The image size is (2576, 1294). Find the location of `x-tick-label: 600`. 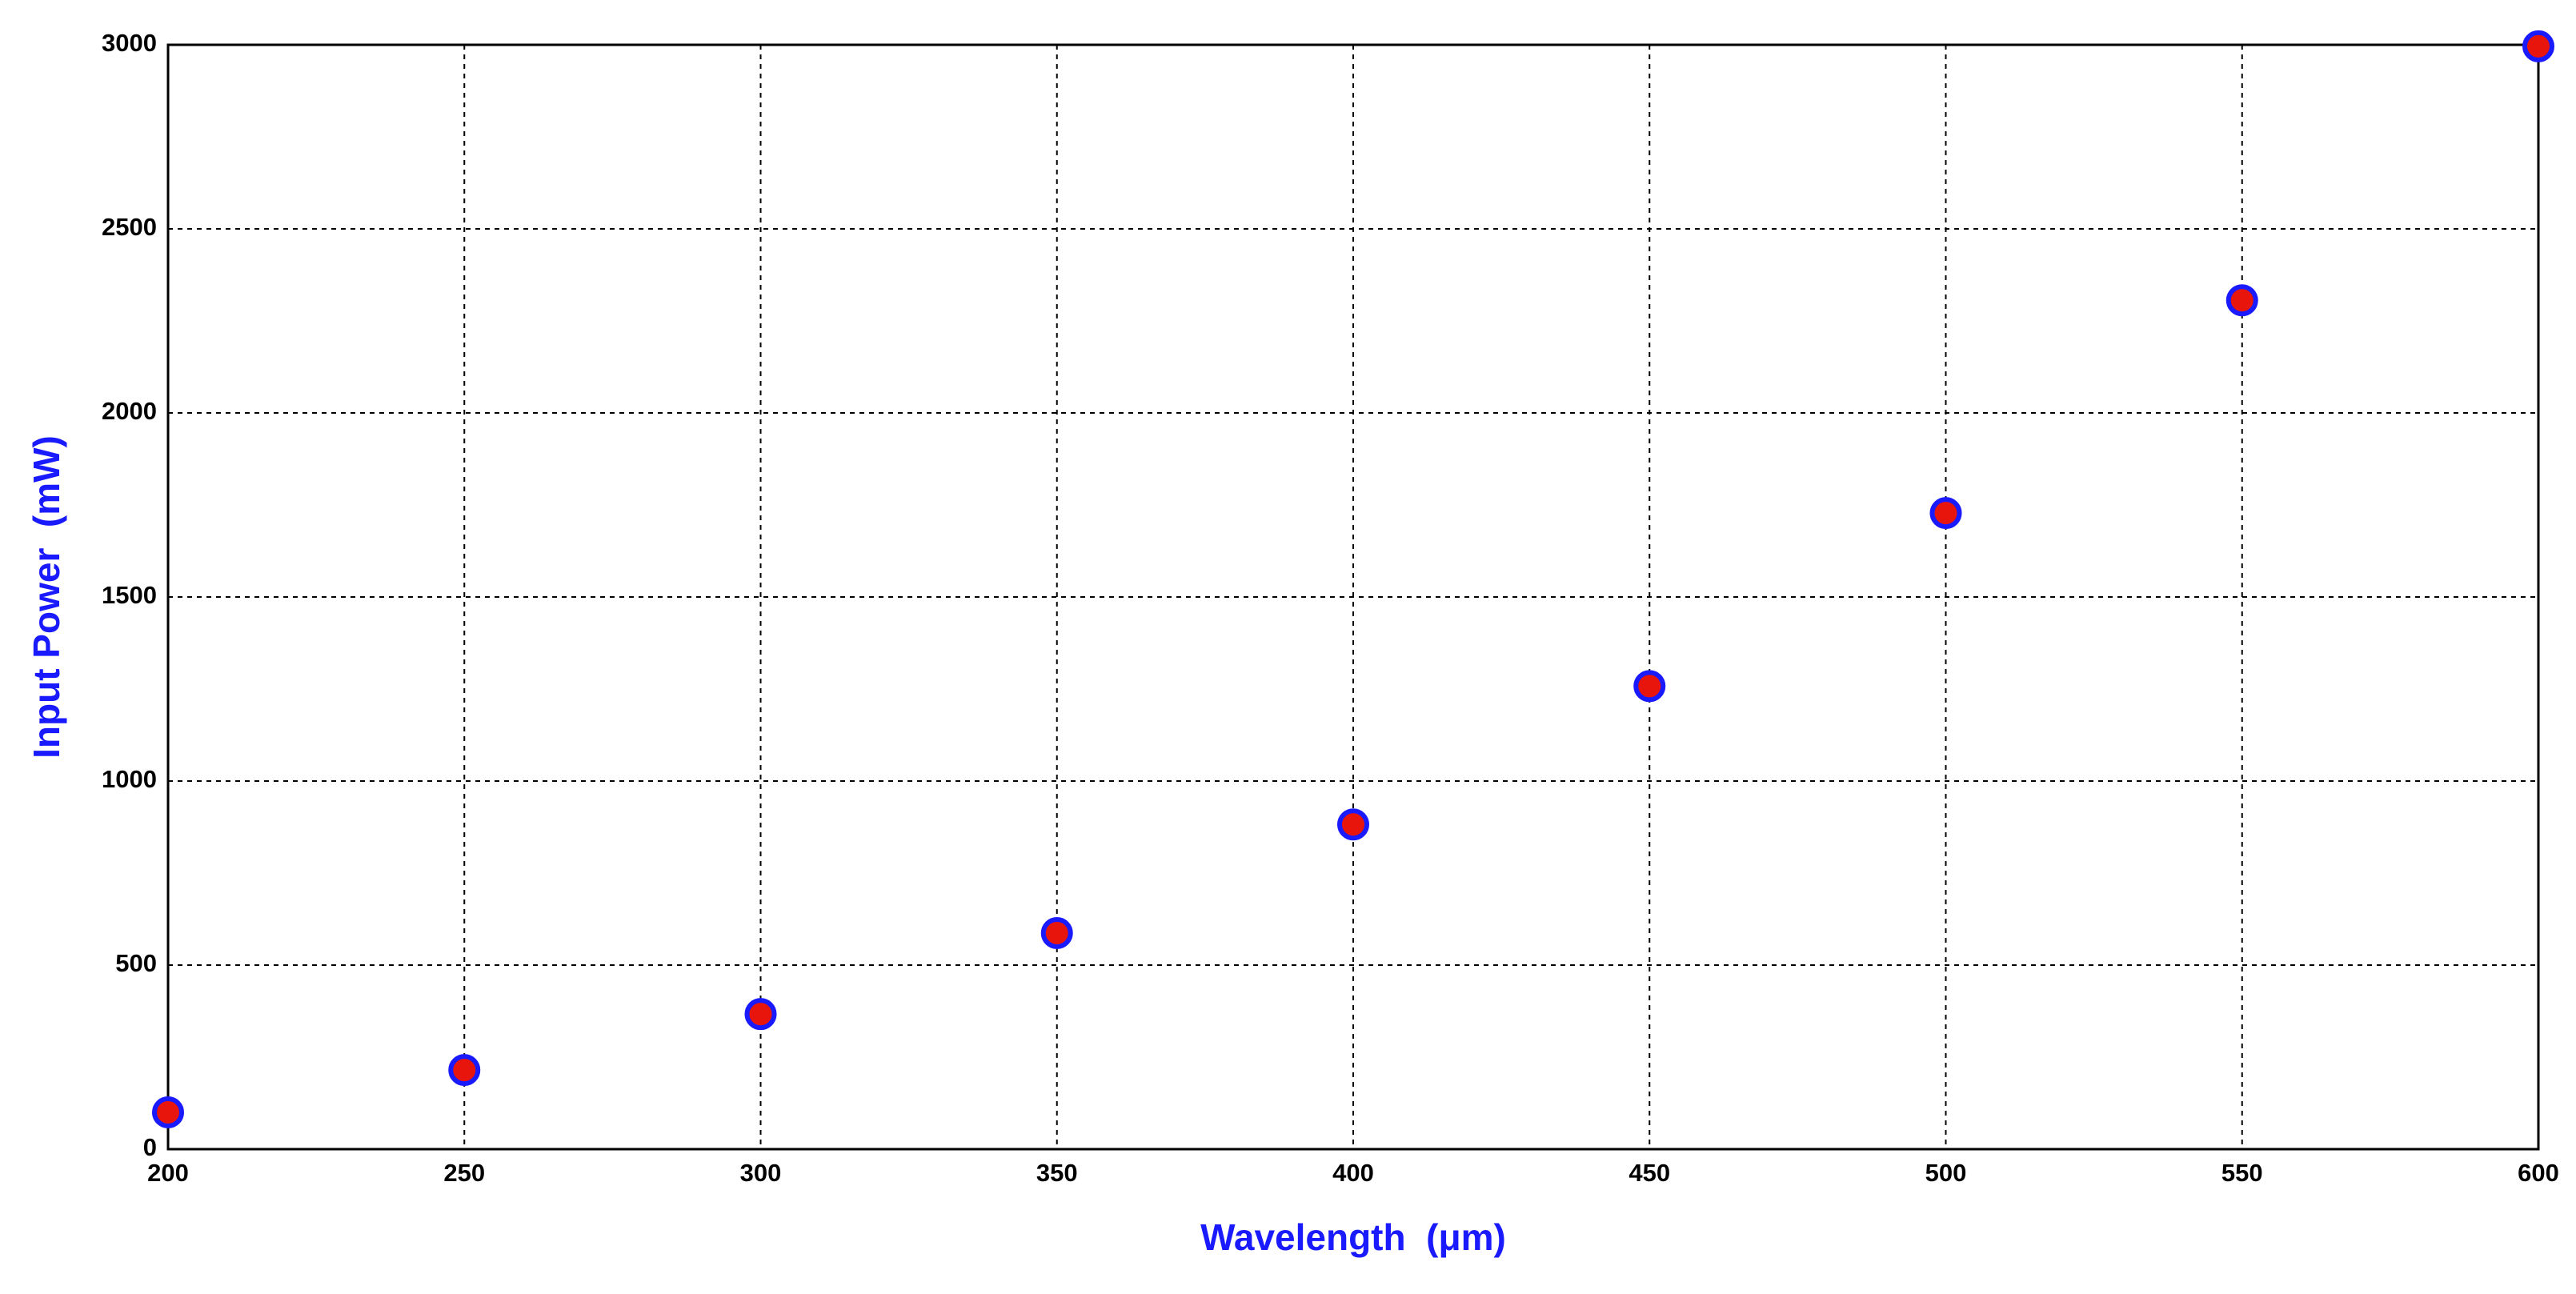

x-tick-label: 600 is located at coordinates (2538, 1173).